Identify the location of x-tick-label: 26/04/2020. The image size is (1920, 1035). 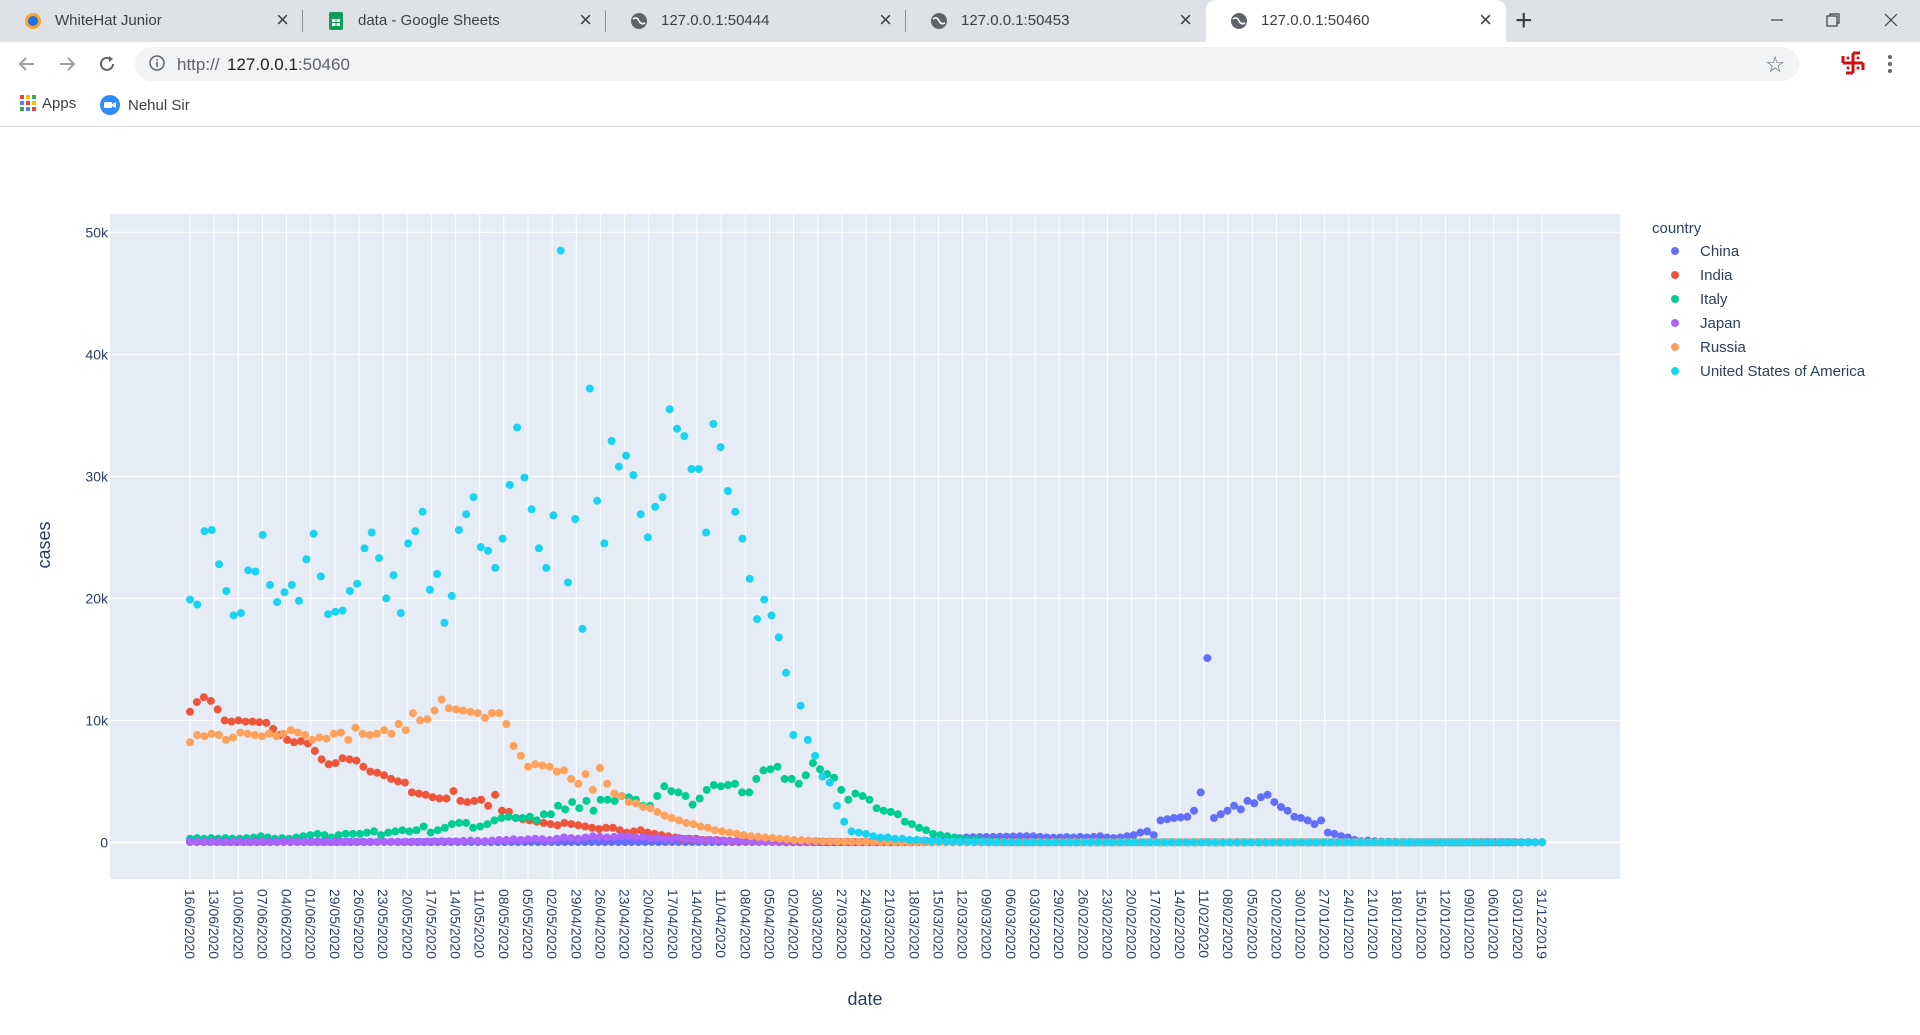
(600, 924).